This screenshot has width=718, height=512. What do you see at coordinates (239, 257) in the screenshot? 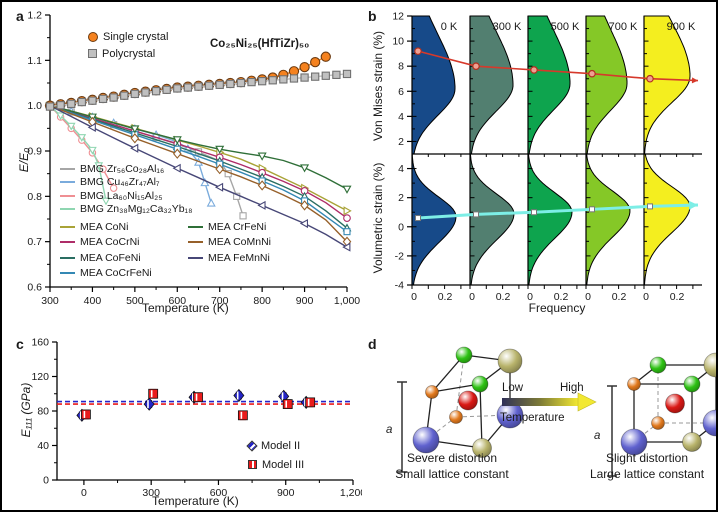
I see `legend-label: MEA FeMnNi` at bounding box center [239, 257].